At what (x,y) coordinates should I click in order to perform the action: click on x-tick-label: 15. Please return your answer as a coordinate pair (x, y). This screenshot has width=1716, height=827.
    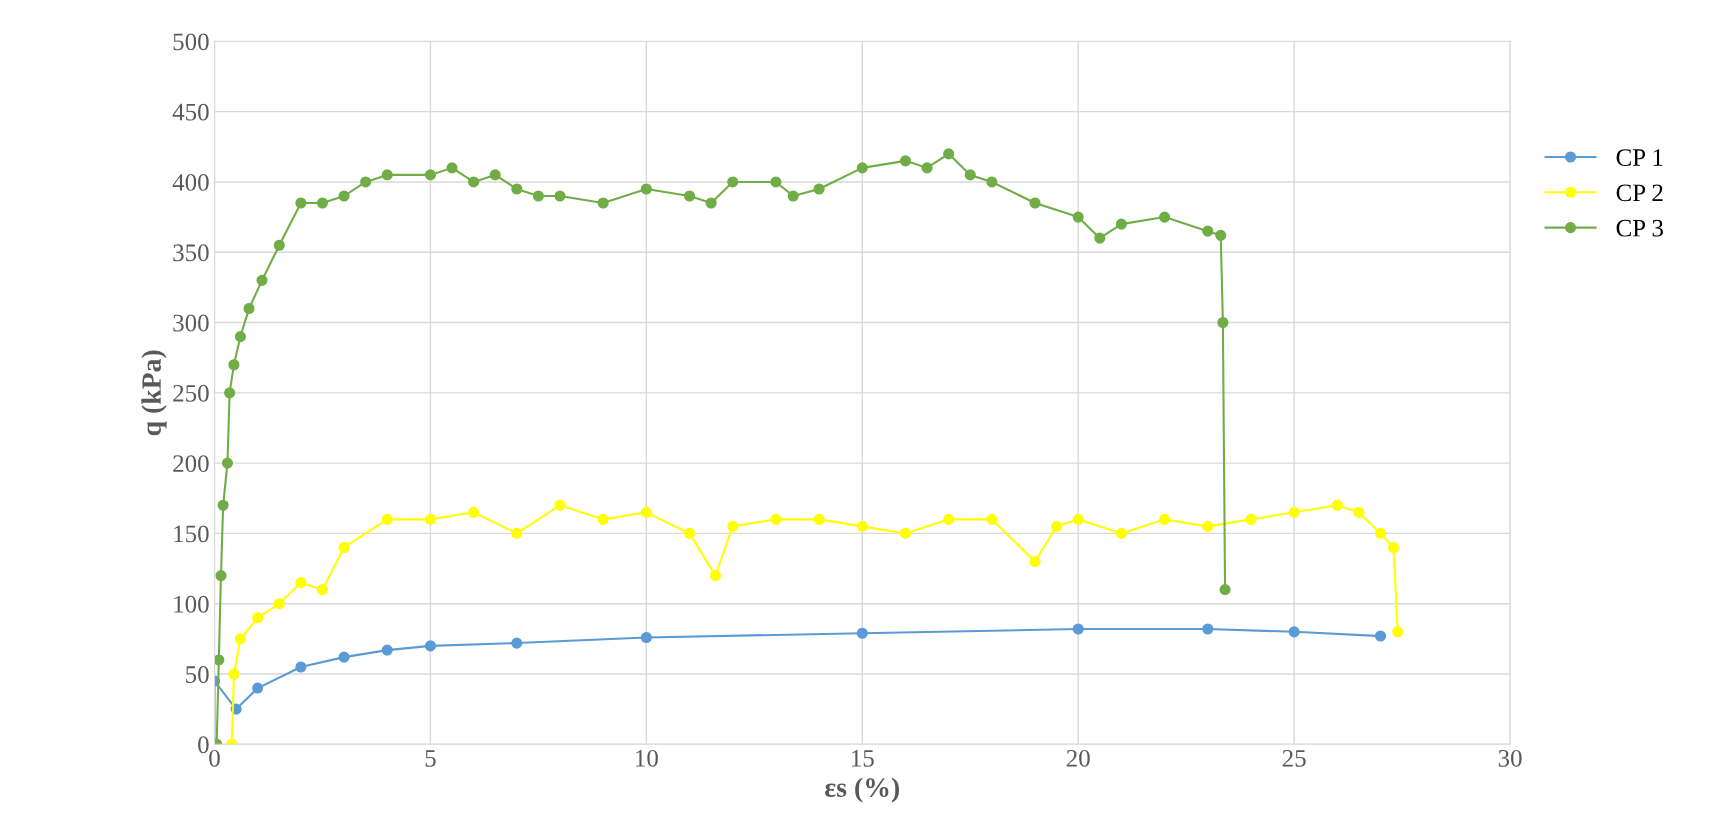
    Looking at the image, I should click on (862, 758).